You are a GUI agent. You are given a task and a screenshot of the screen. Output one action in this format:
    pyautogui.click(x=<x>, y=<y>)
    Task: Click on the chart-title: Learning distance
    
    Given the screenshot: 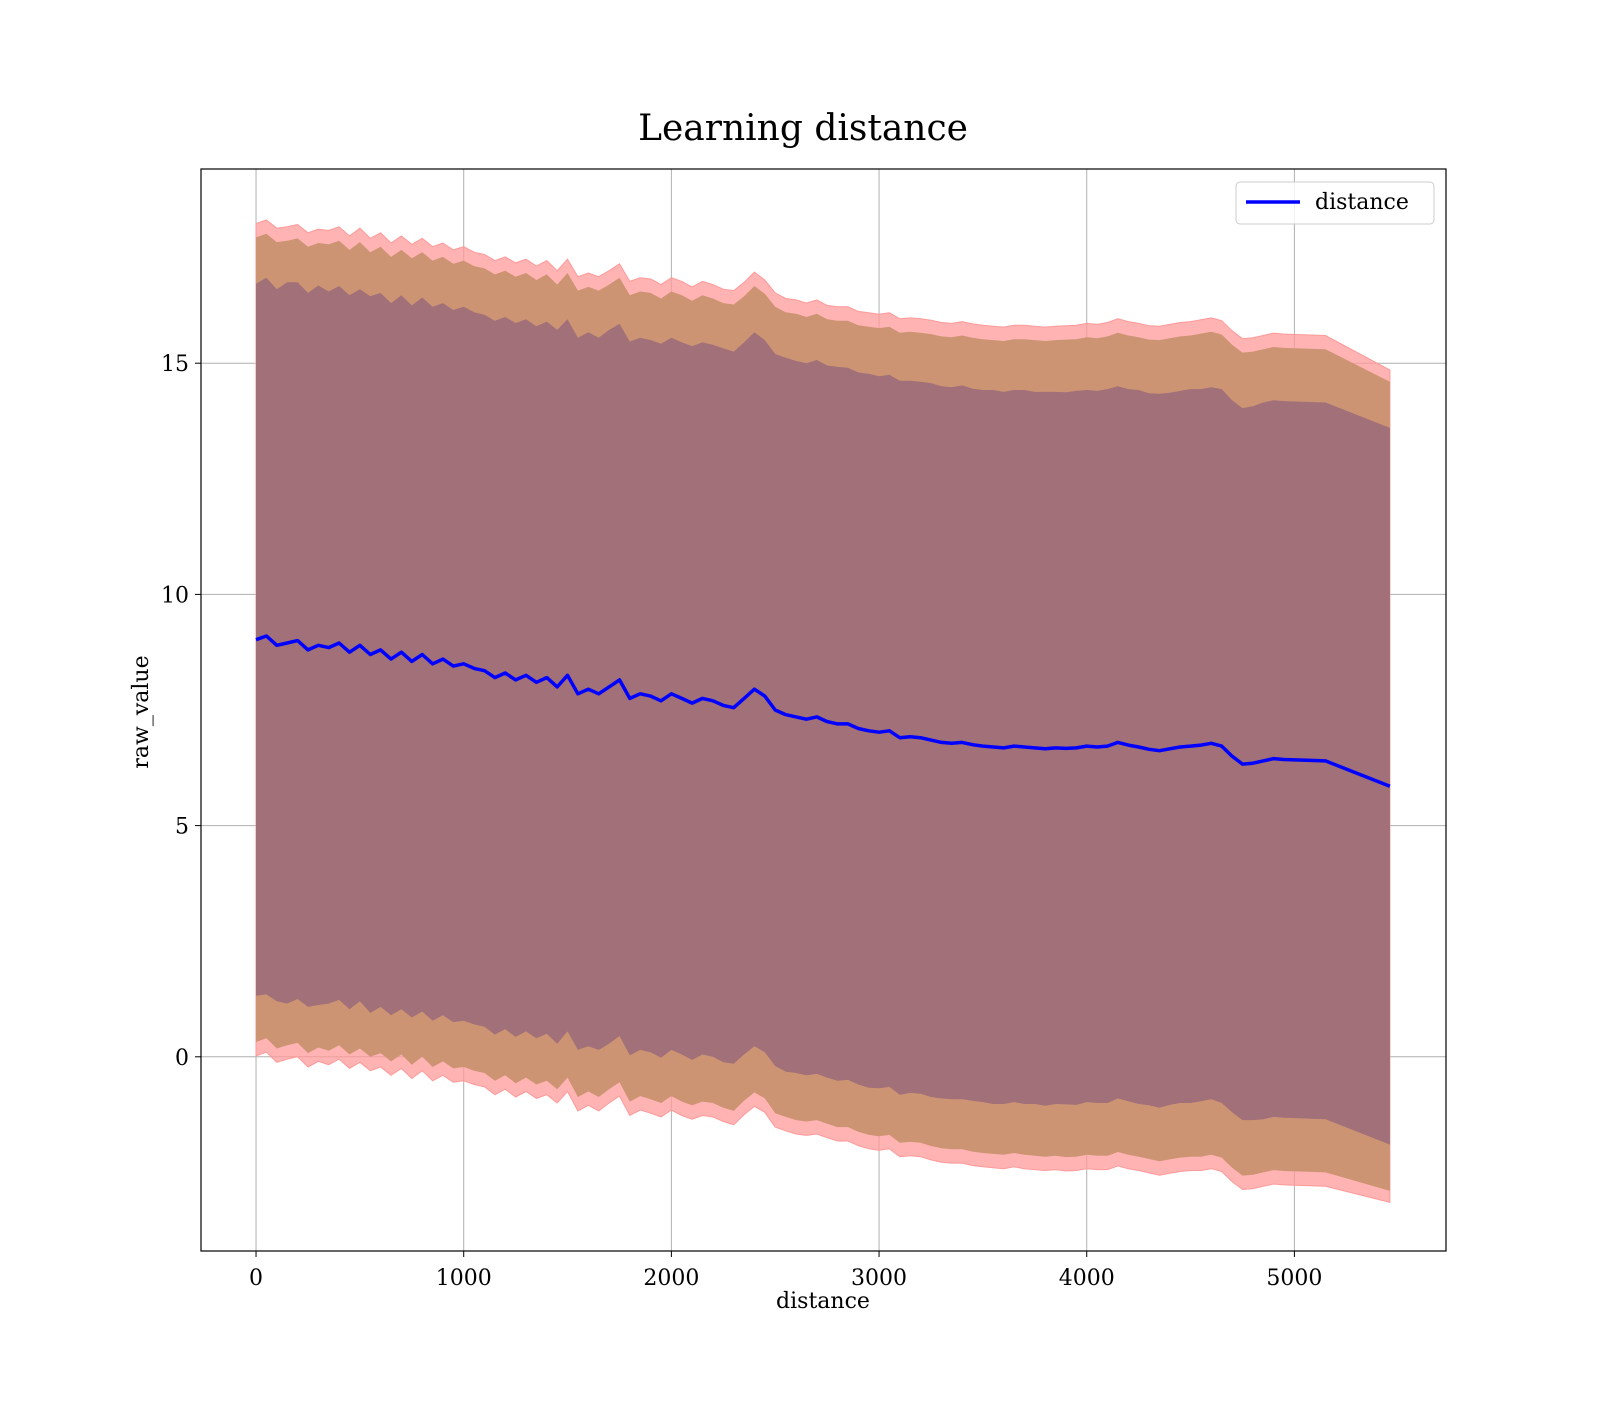 What is the action you would take?
    pyautogui.click(x=803, y=128)
    